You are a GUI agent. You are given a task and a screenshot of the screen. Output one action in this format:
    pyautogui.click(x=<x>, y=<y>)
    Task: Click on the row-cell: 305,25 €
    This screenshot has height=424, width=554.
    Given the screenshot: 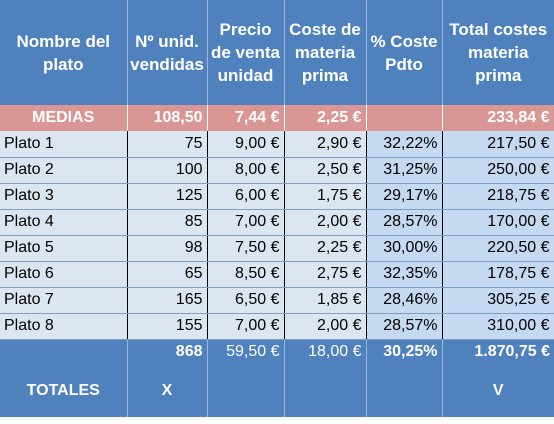 What is the action you would take?
    pyautogui.click(x=498, y=300)
    